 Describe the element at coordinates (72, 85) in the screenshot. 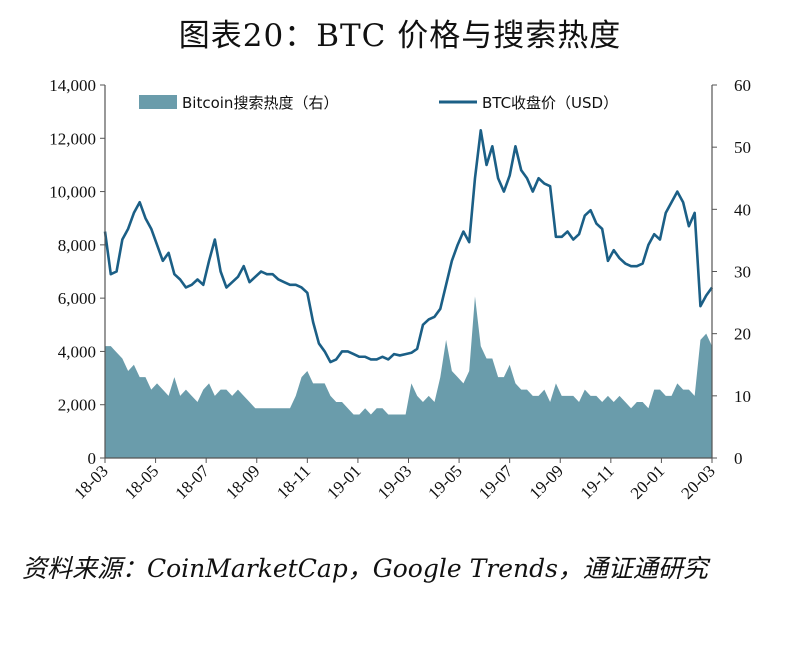

I see `left-tick-label: 14,000` at that location.